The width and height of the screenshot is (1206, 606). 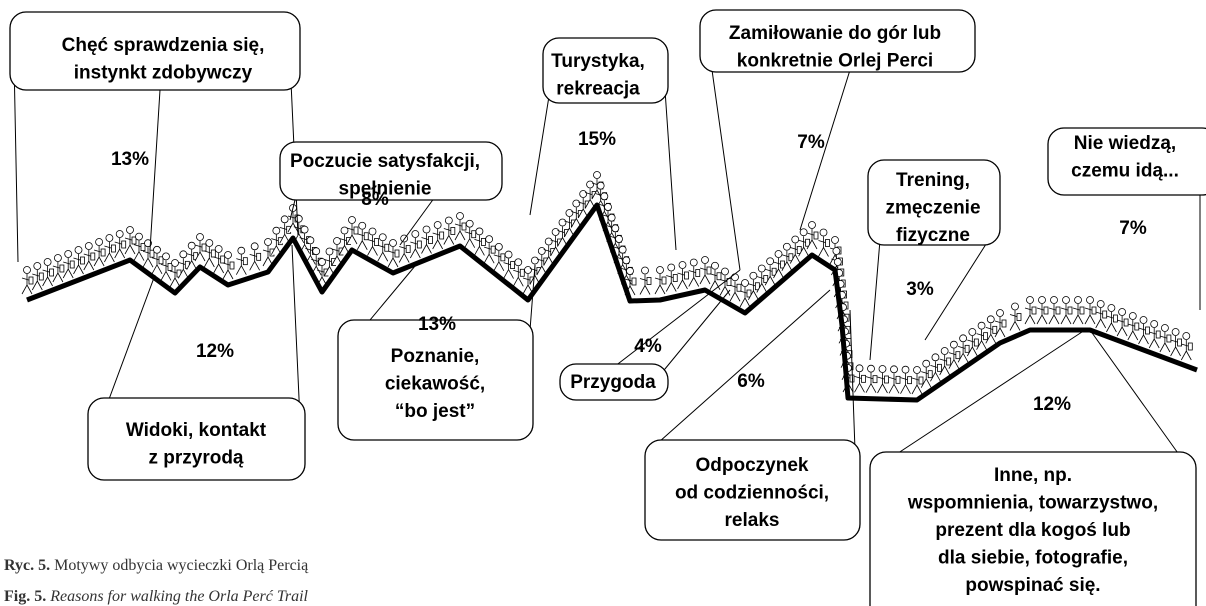 I want to click on callout-label: Odpoczynek, so click(x=752, y=465).